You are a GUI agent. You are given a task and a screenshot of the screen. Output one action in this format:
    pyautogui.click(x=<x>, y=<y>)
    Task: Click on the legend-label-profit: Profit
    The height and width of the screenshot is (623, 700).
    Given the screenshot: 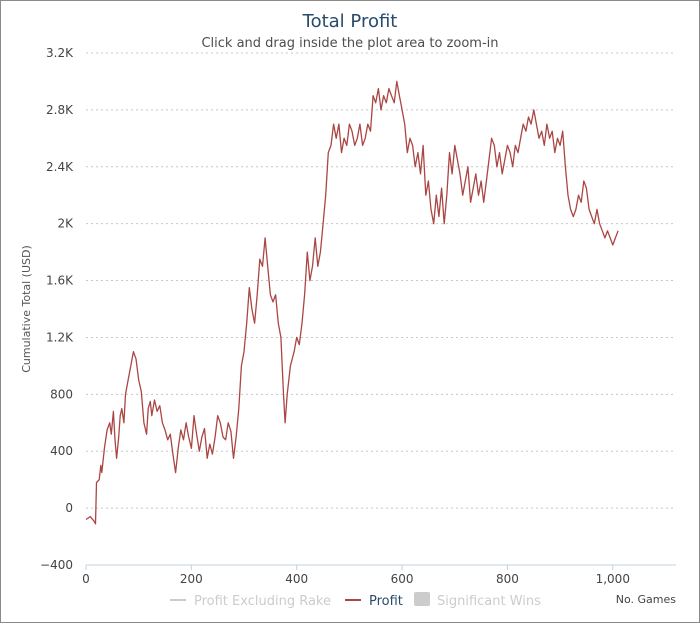 What is the action you would take?
    pyautogui.click(x=386, y=601)
    